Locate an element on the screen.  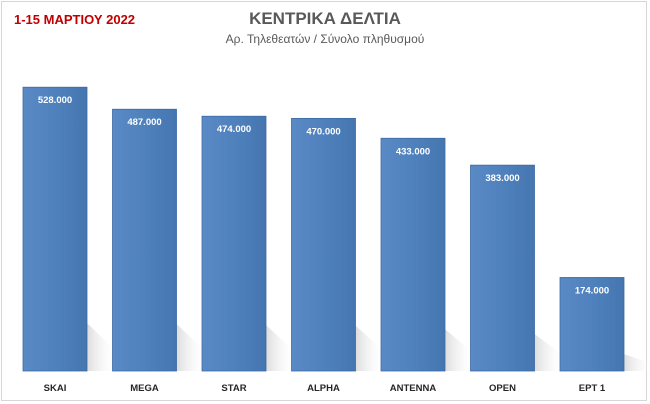
data-label: 383.000 is located at coordinates (502, 178).